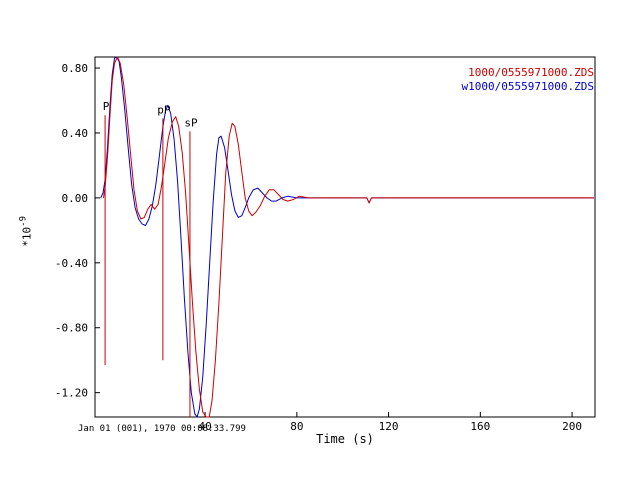  Describe the element at coordinates (191, 122) in the screenshot. I see `phase-marker-label-sP: sP` at that location.